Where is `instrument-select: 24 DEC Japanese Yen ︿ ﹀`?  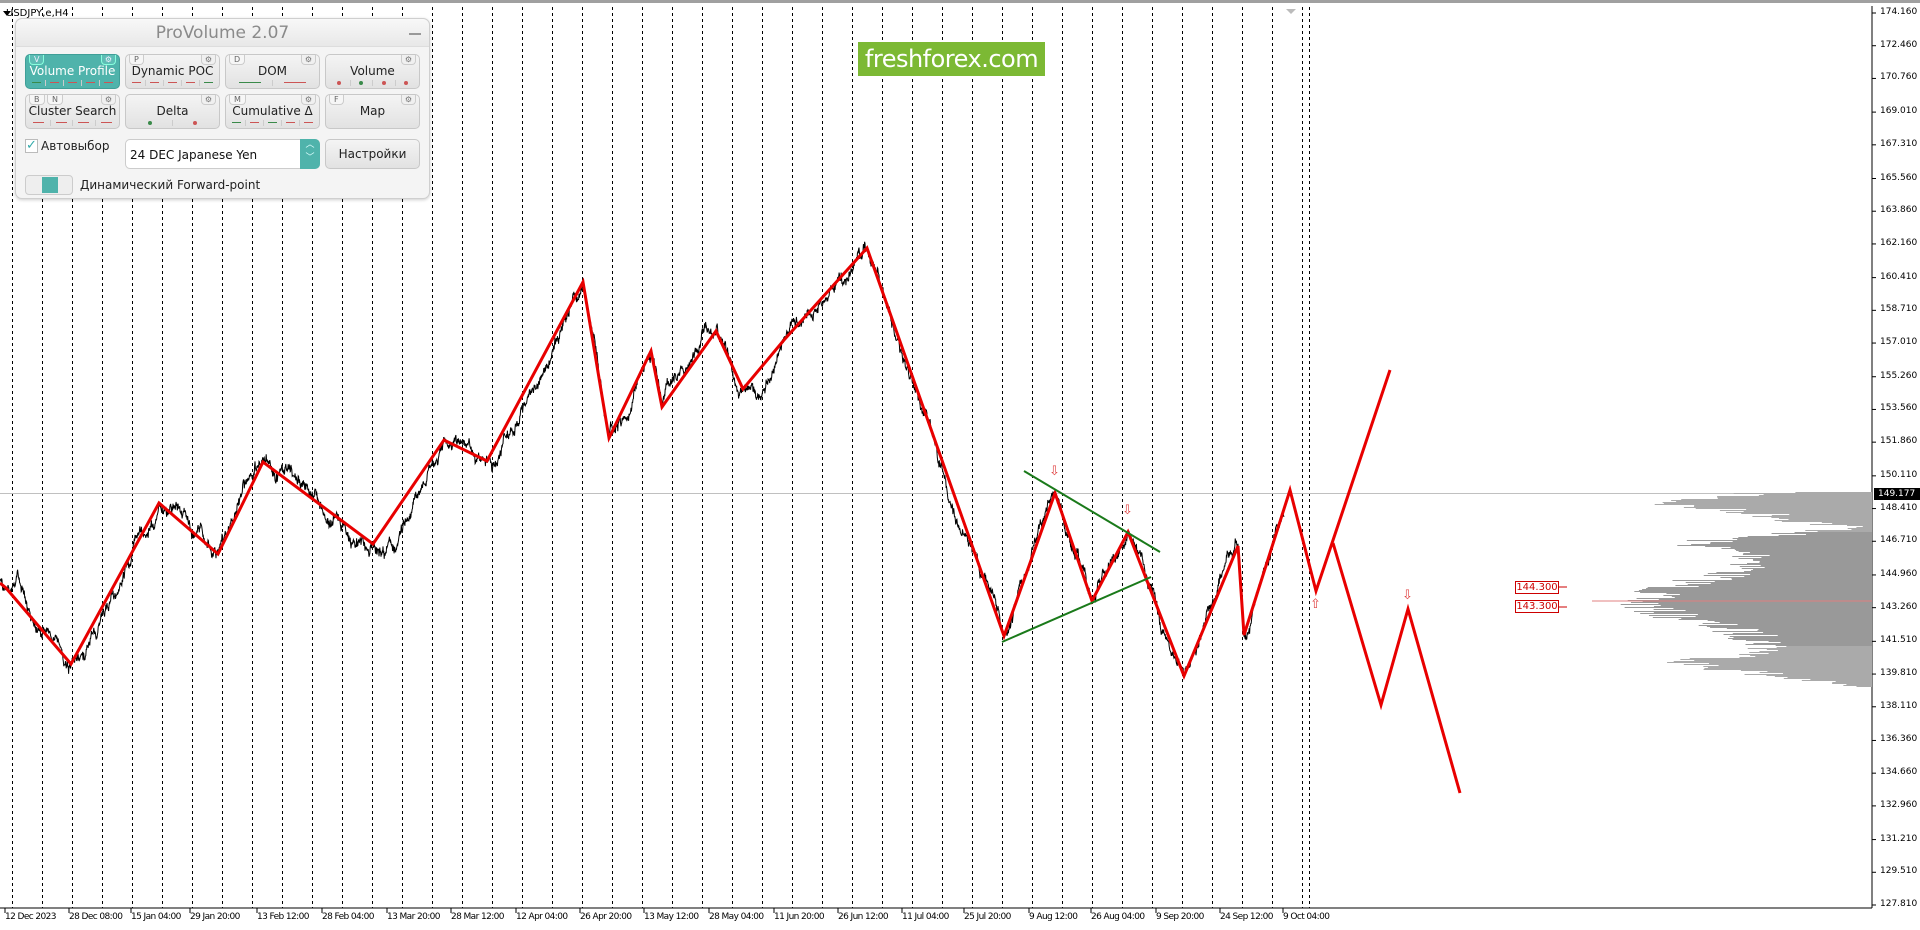 instrument-select: 24 DEC Japanese Yen ︿ ﹀ is located at coordinates (222, 154).